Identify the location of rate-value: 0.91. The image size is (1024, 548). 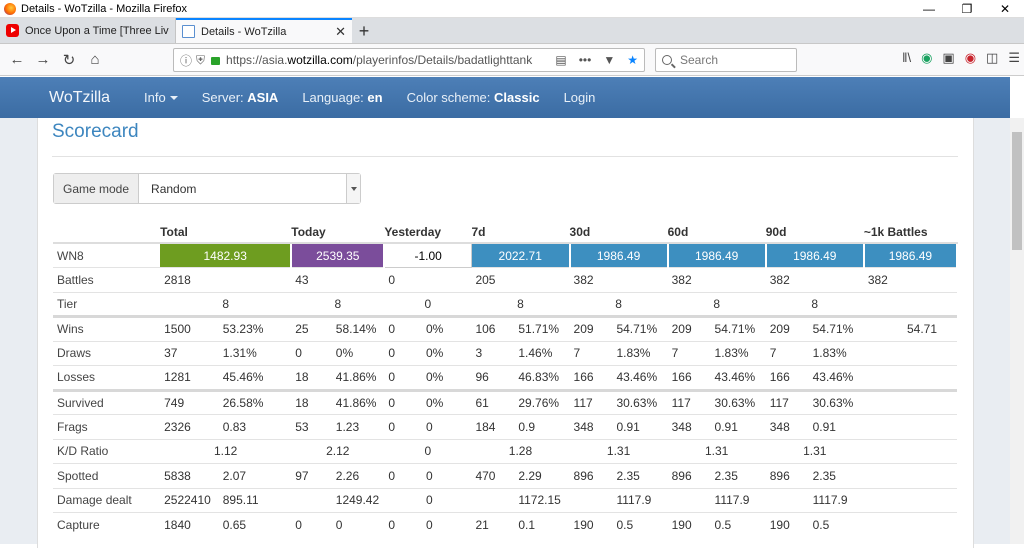
(628, 426).